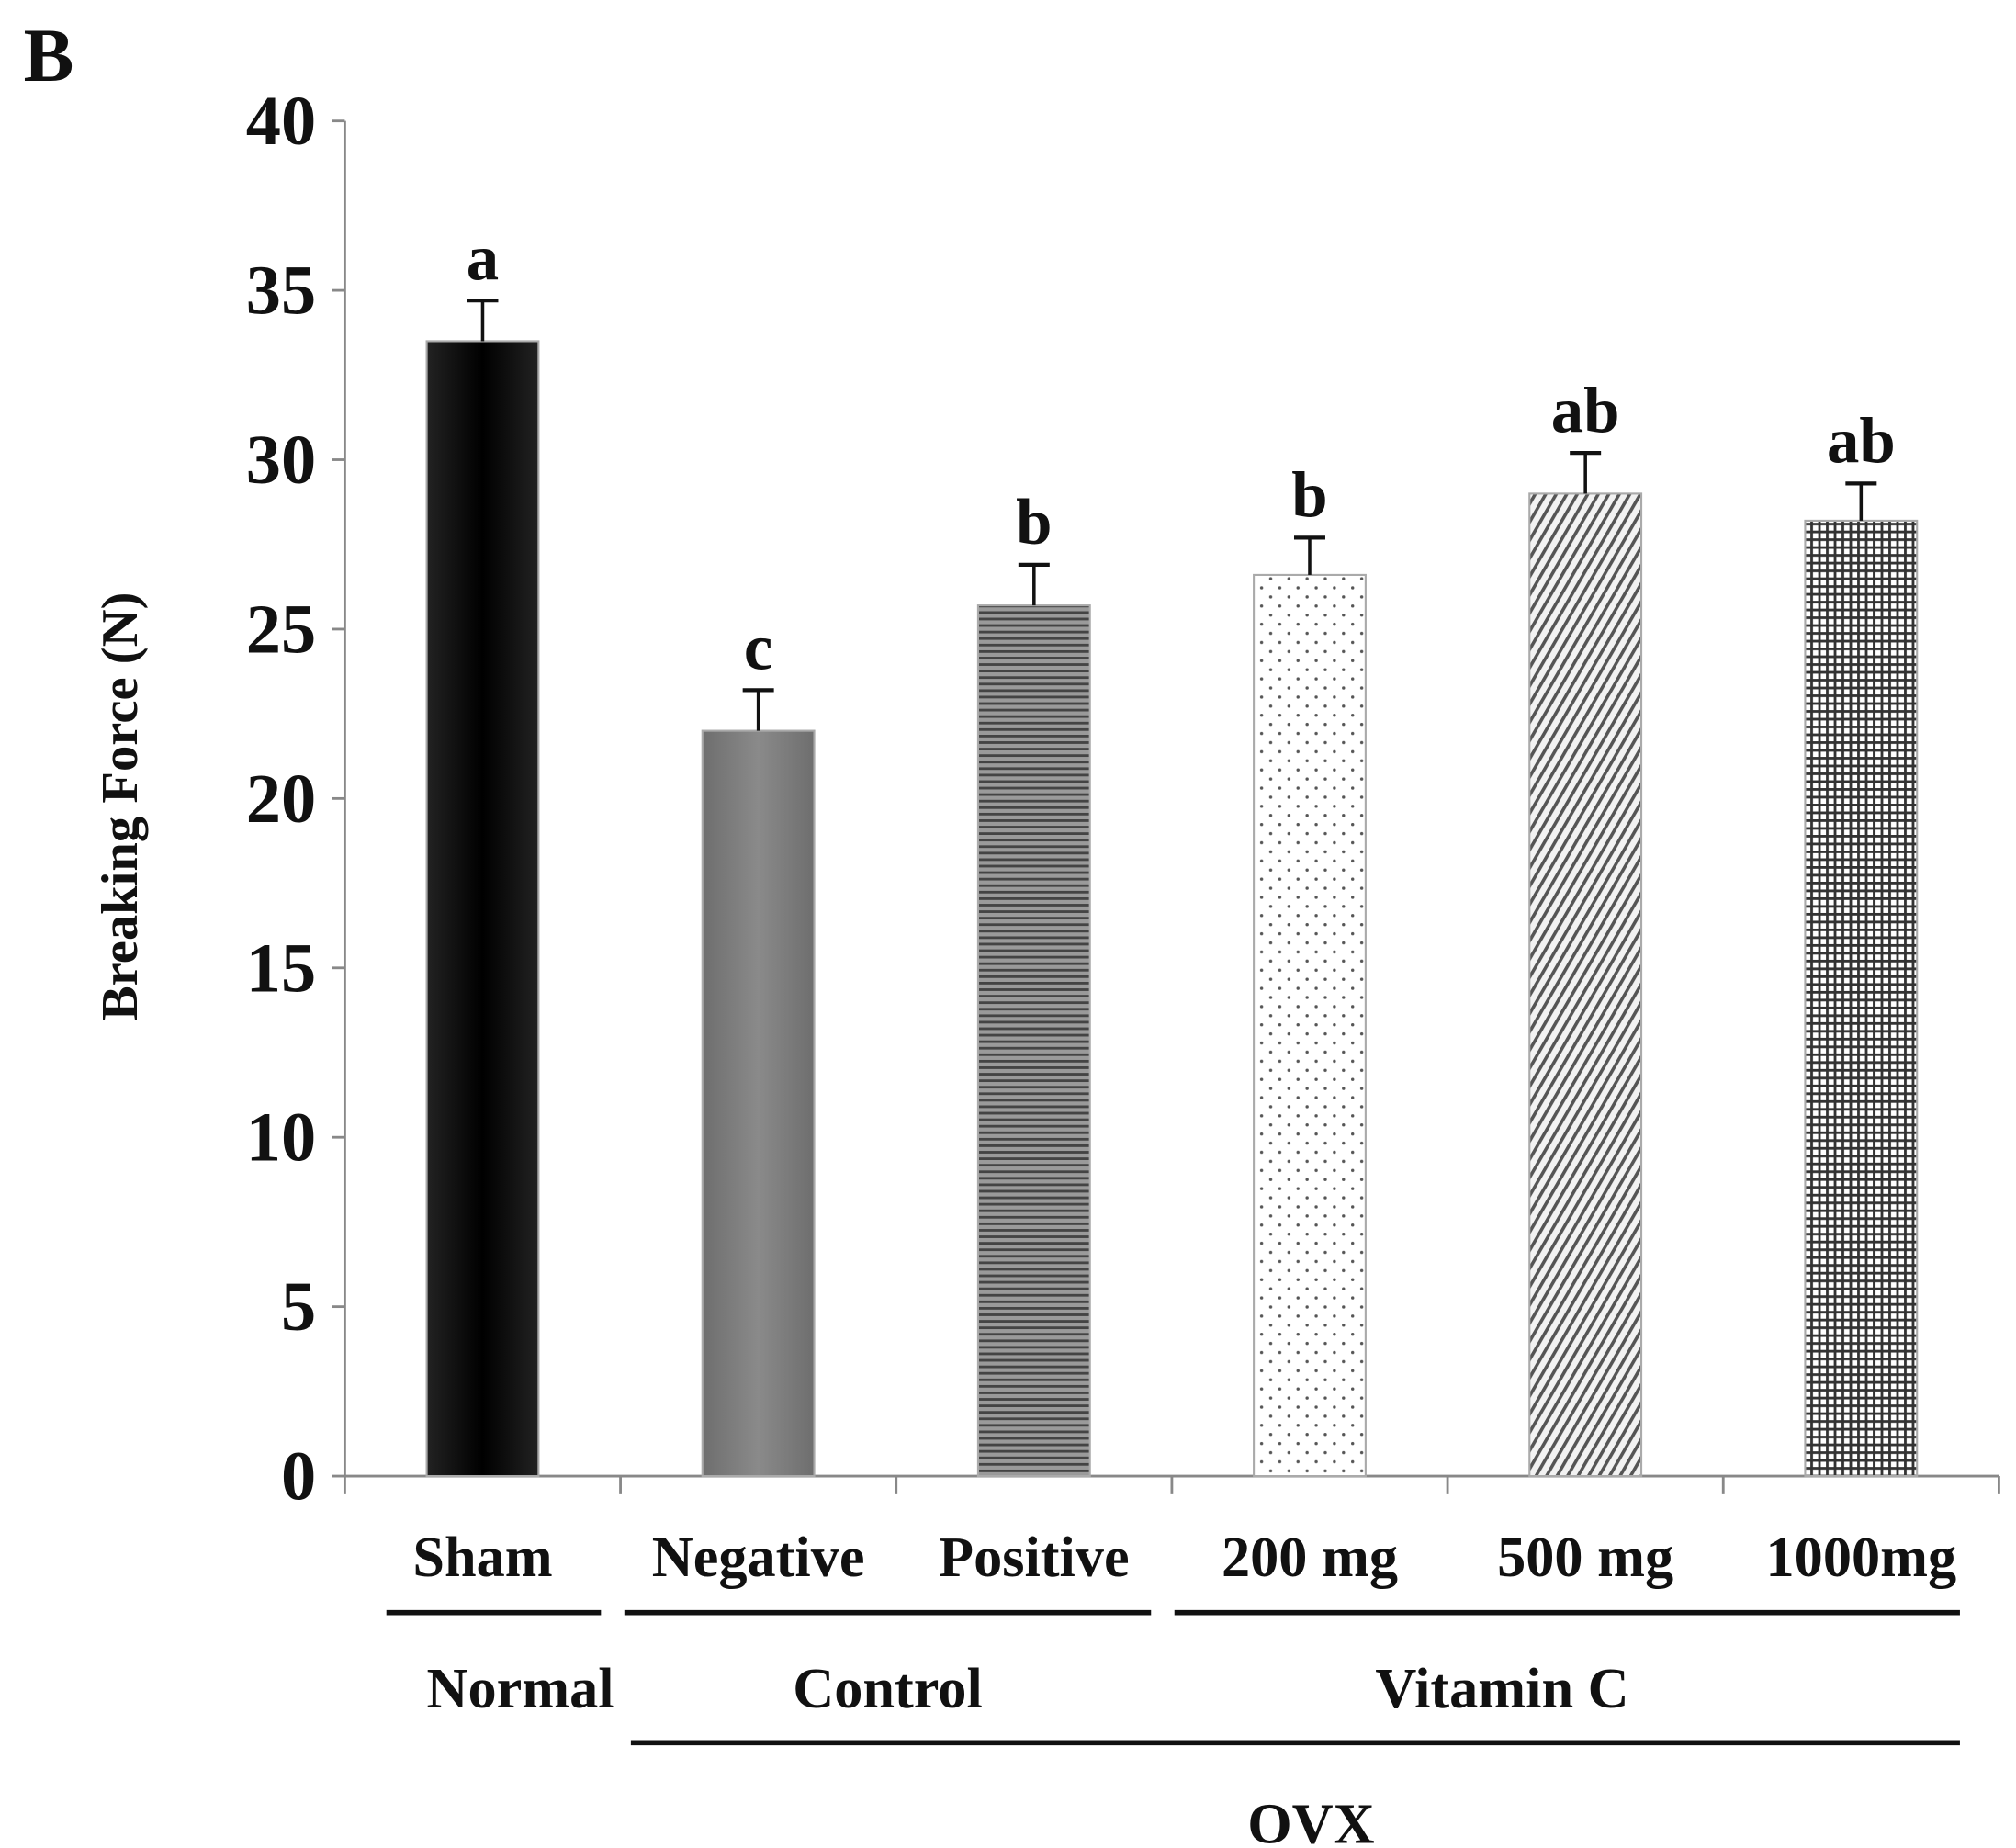 The height and width of the screenshot is (1848, 2016). What do you see at coordinates (1501, 1688) in the screenshot?
I see `group-label: Vitamin C` at bounding box center [1501, 1688].